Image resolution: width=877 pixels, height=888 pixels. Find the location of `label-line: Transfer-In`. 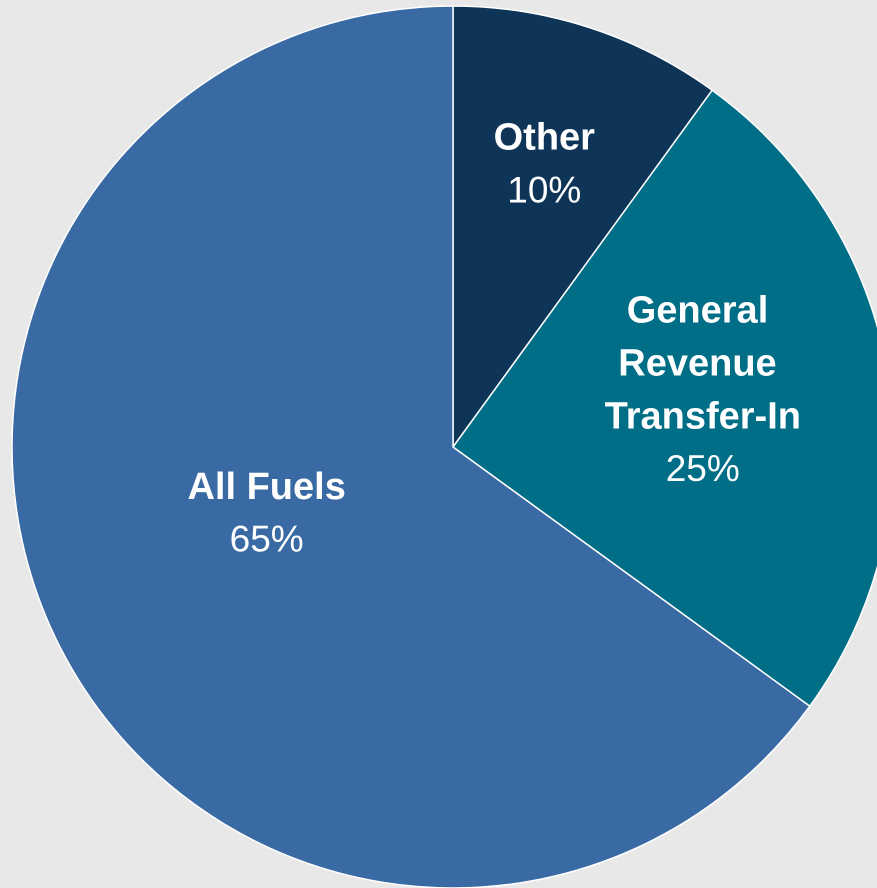

label-line: Transfer-In is located at coordinates (703, 416).